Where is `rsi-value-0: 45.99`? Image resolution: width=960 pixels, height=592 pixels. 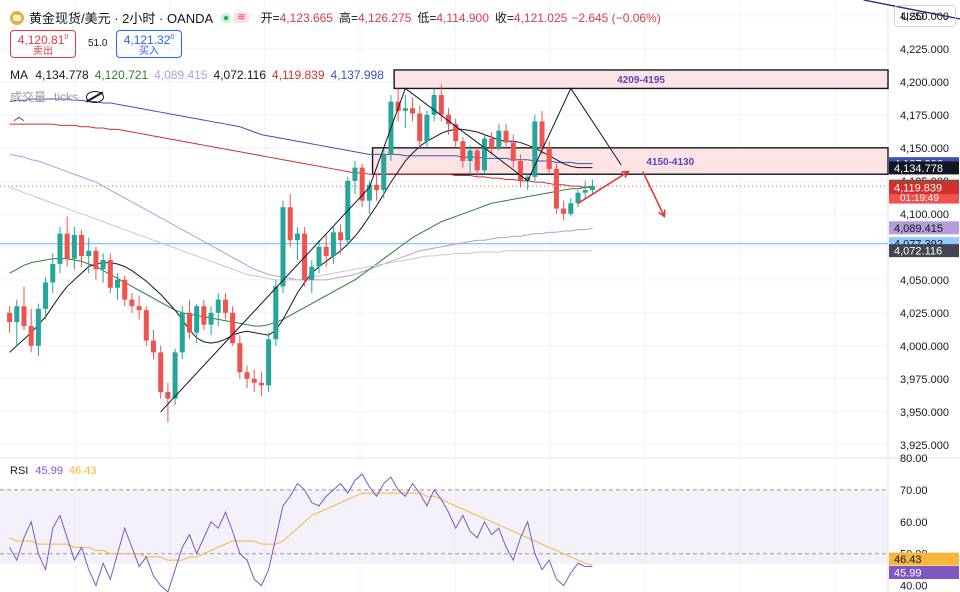 rsi-value-0: 45.99 is located at coordinates (49, 471).